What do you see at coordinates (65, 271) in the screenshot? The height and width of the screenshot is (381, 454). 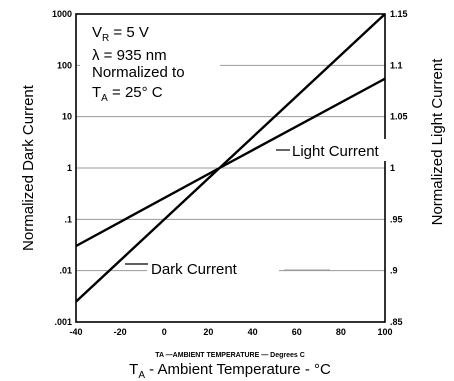 I see `left-tick-label: .01` at bounding box center [65, 271].